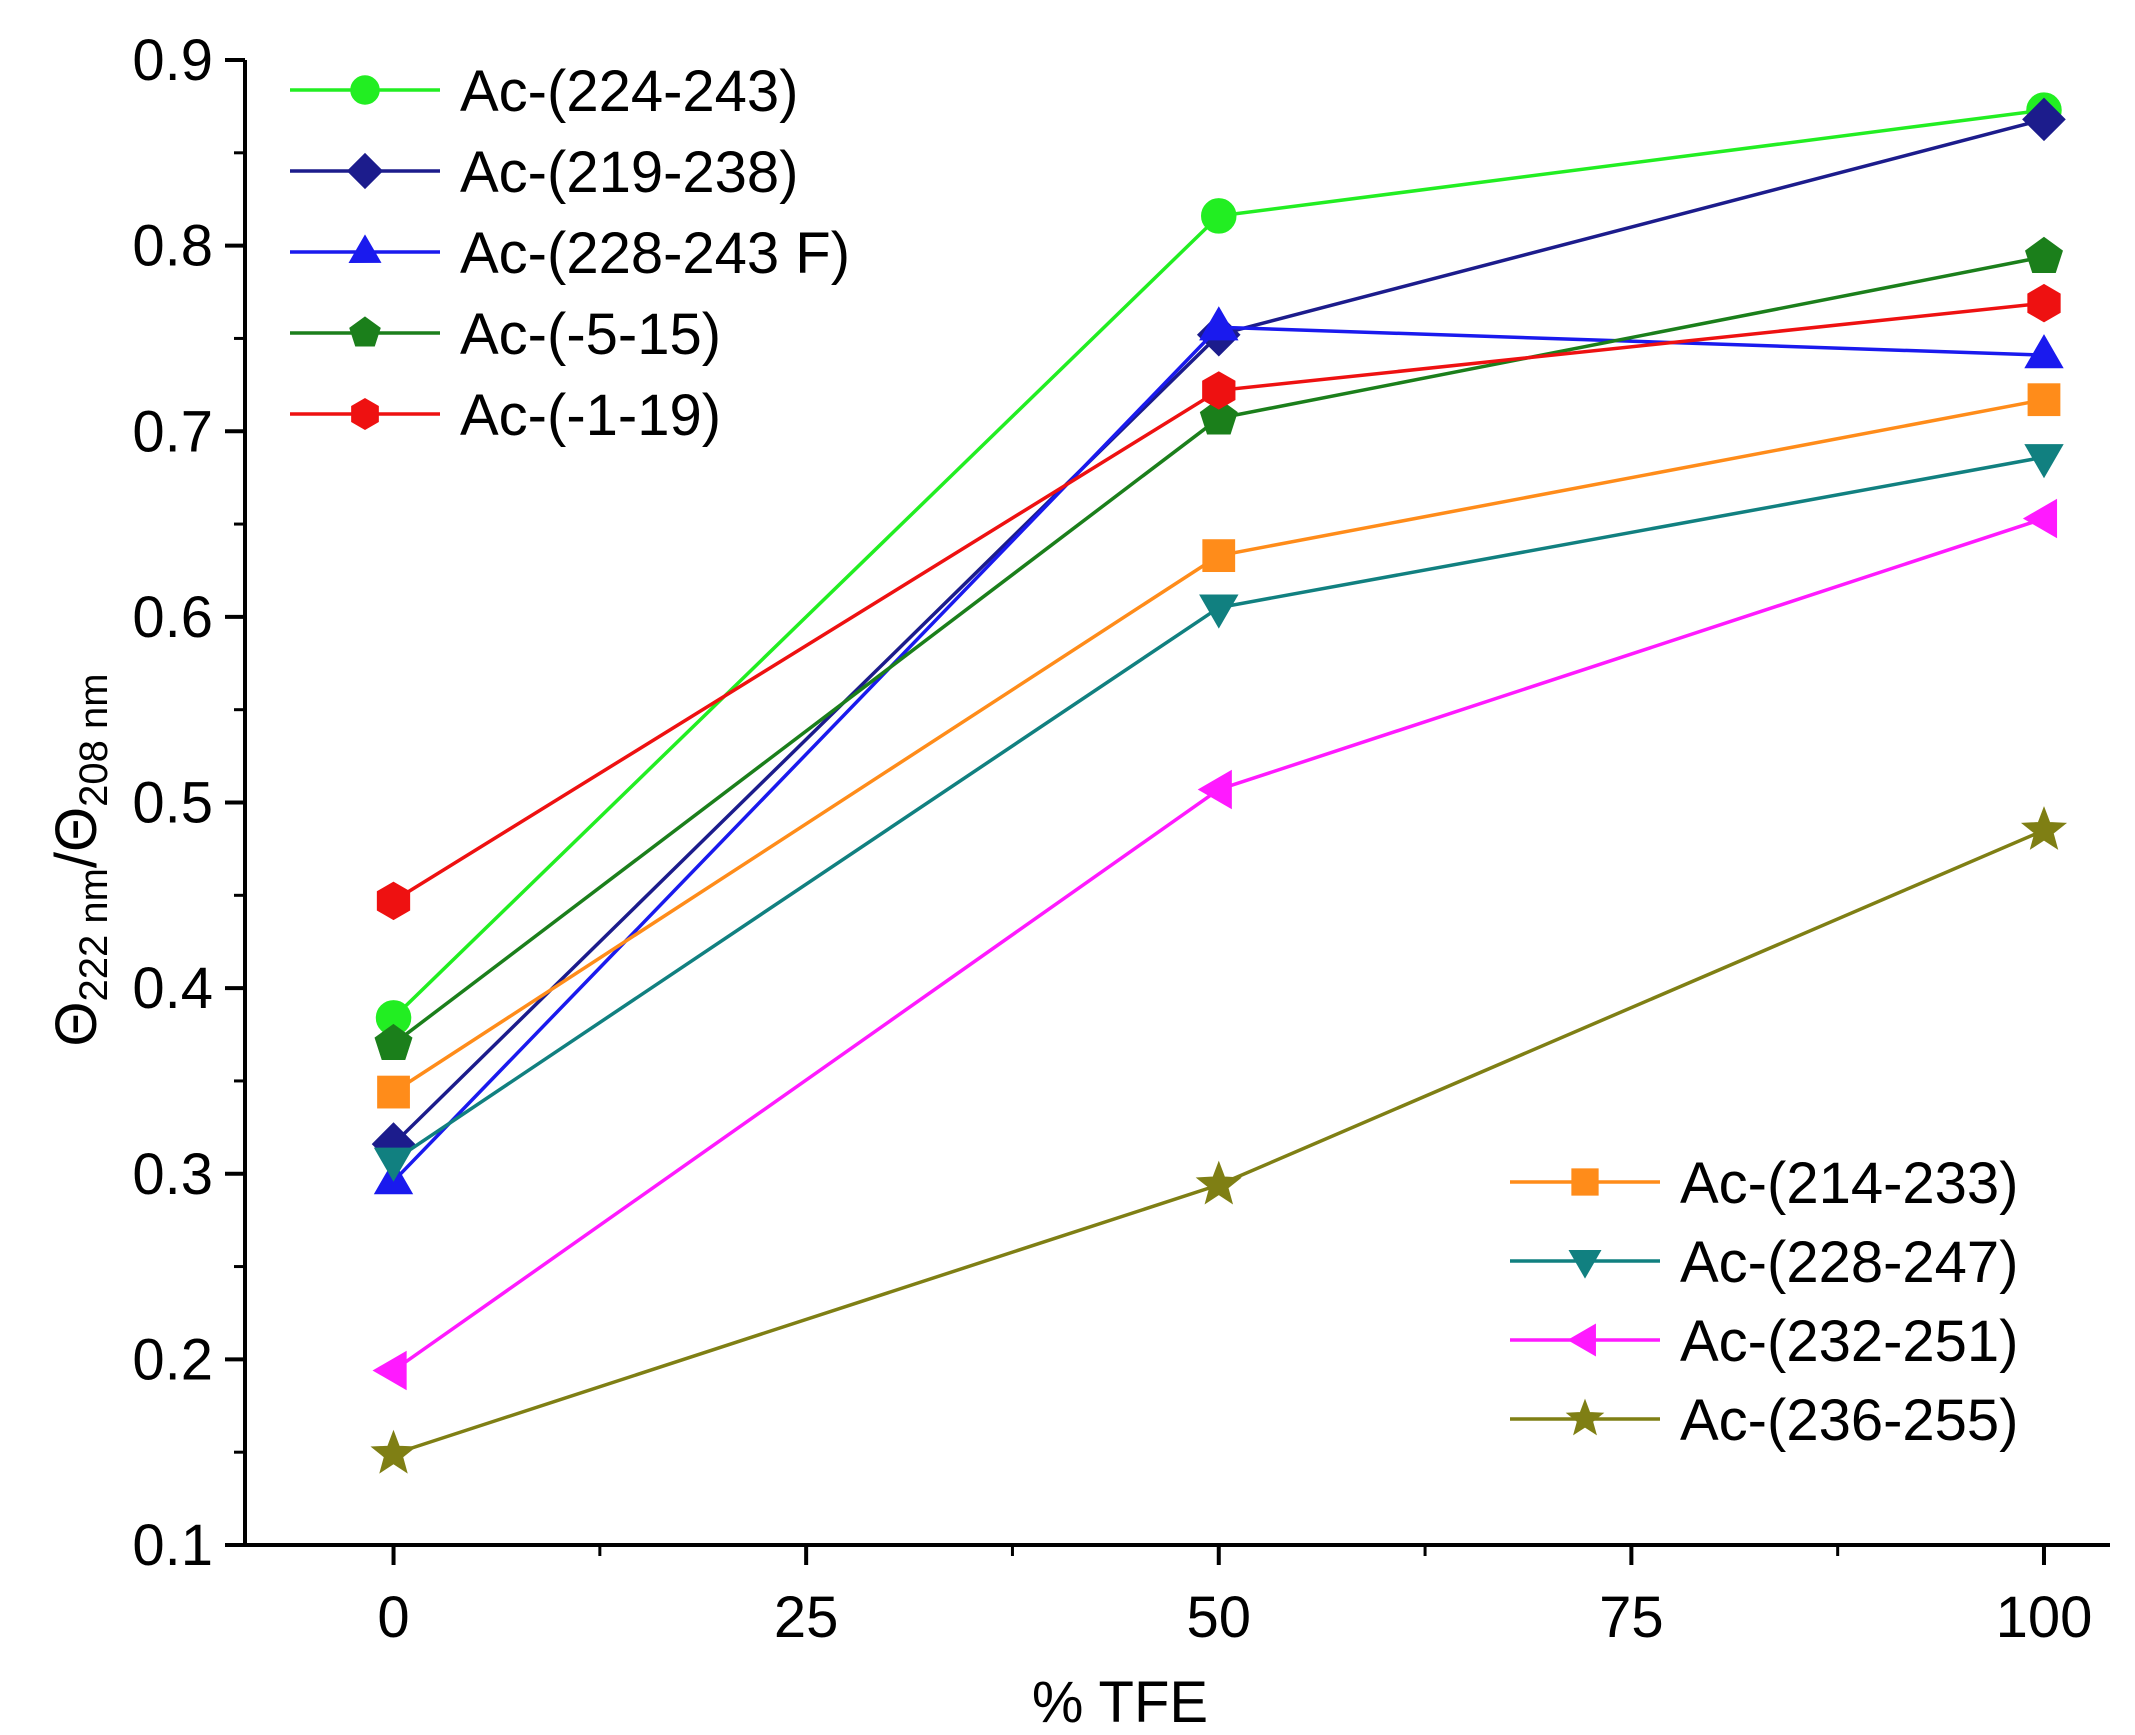 This screenshot has width=2135, height=1735. Describe the element at coordinates (172, 1359) in the screenshot. I see `y-tick-label: 0.2` at that location.